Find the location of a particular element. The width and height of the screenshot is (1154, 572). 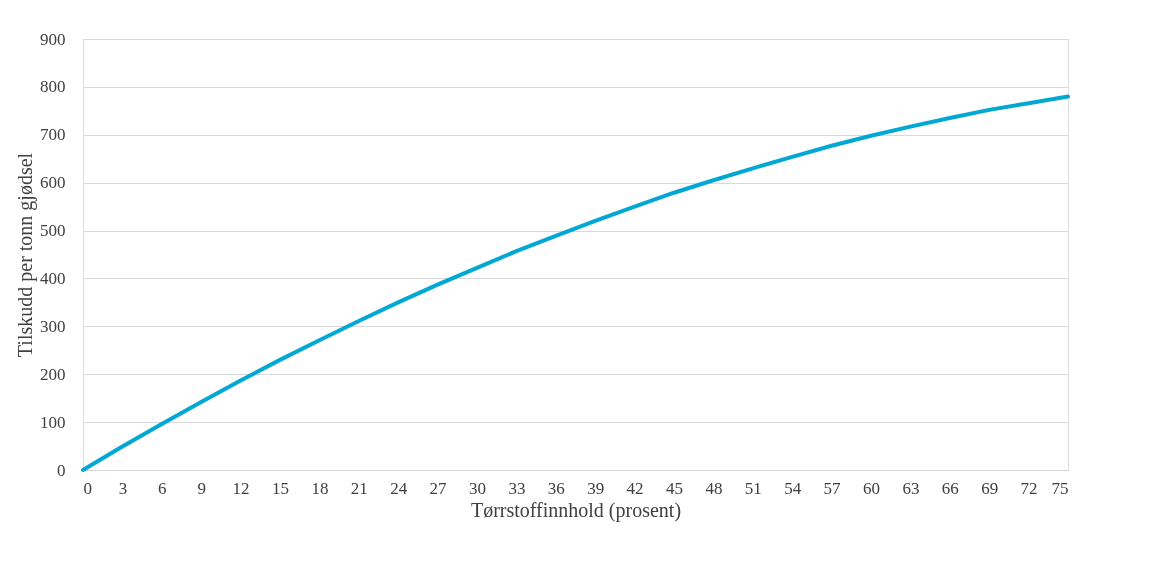

y-tick-label: 700 is located at coordinates (53, 135).